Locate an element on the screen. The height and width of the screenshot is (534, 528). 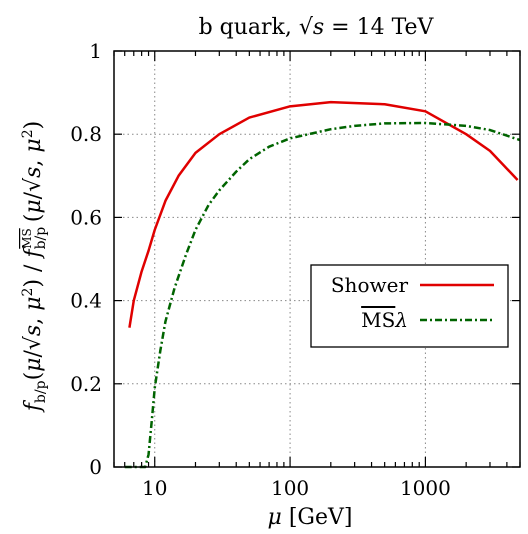
x-tick-label: 100 is located at coordinates (290, 488).